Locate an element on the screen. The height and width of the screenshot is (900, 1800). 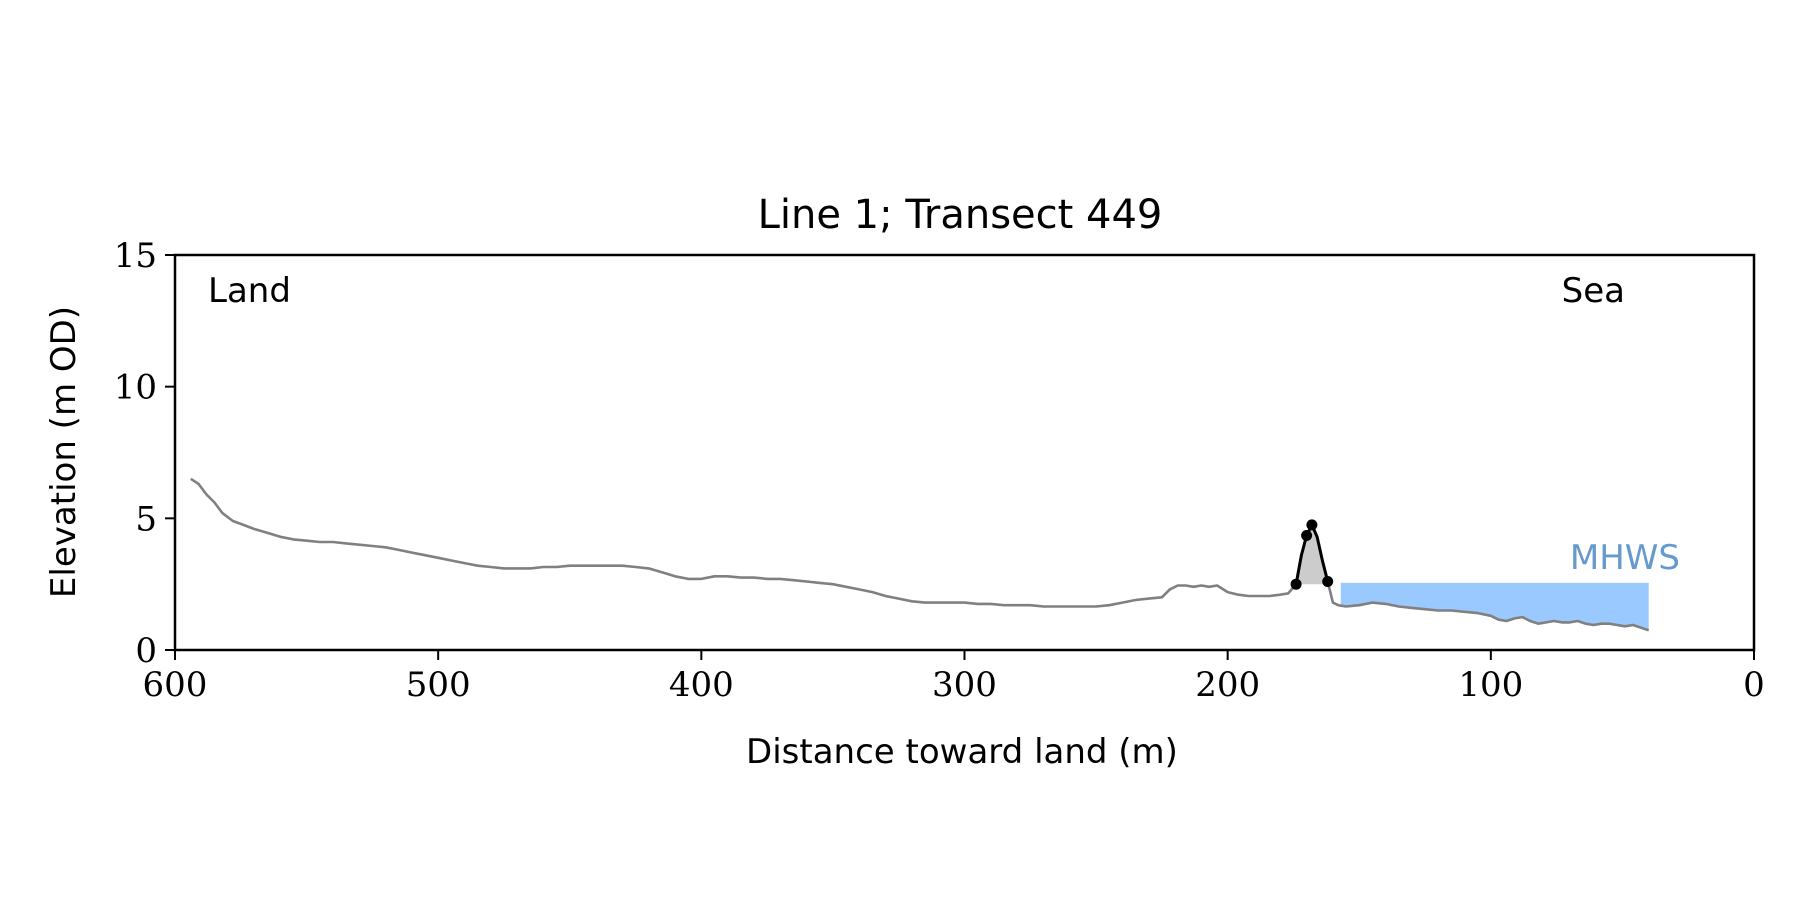
mhws-label: MHWS is located at coordinates (1625, 558).